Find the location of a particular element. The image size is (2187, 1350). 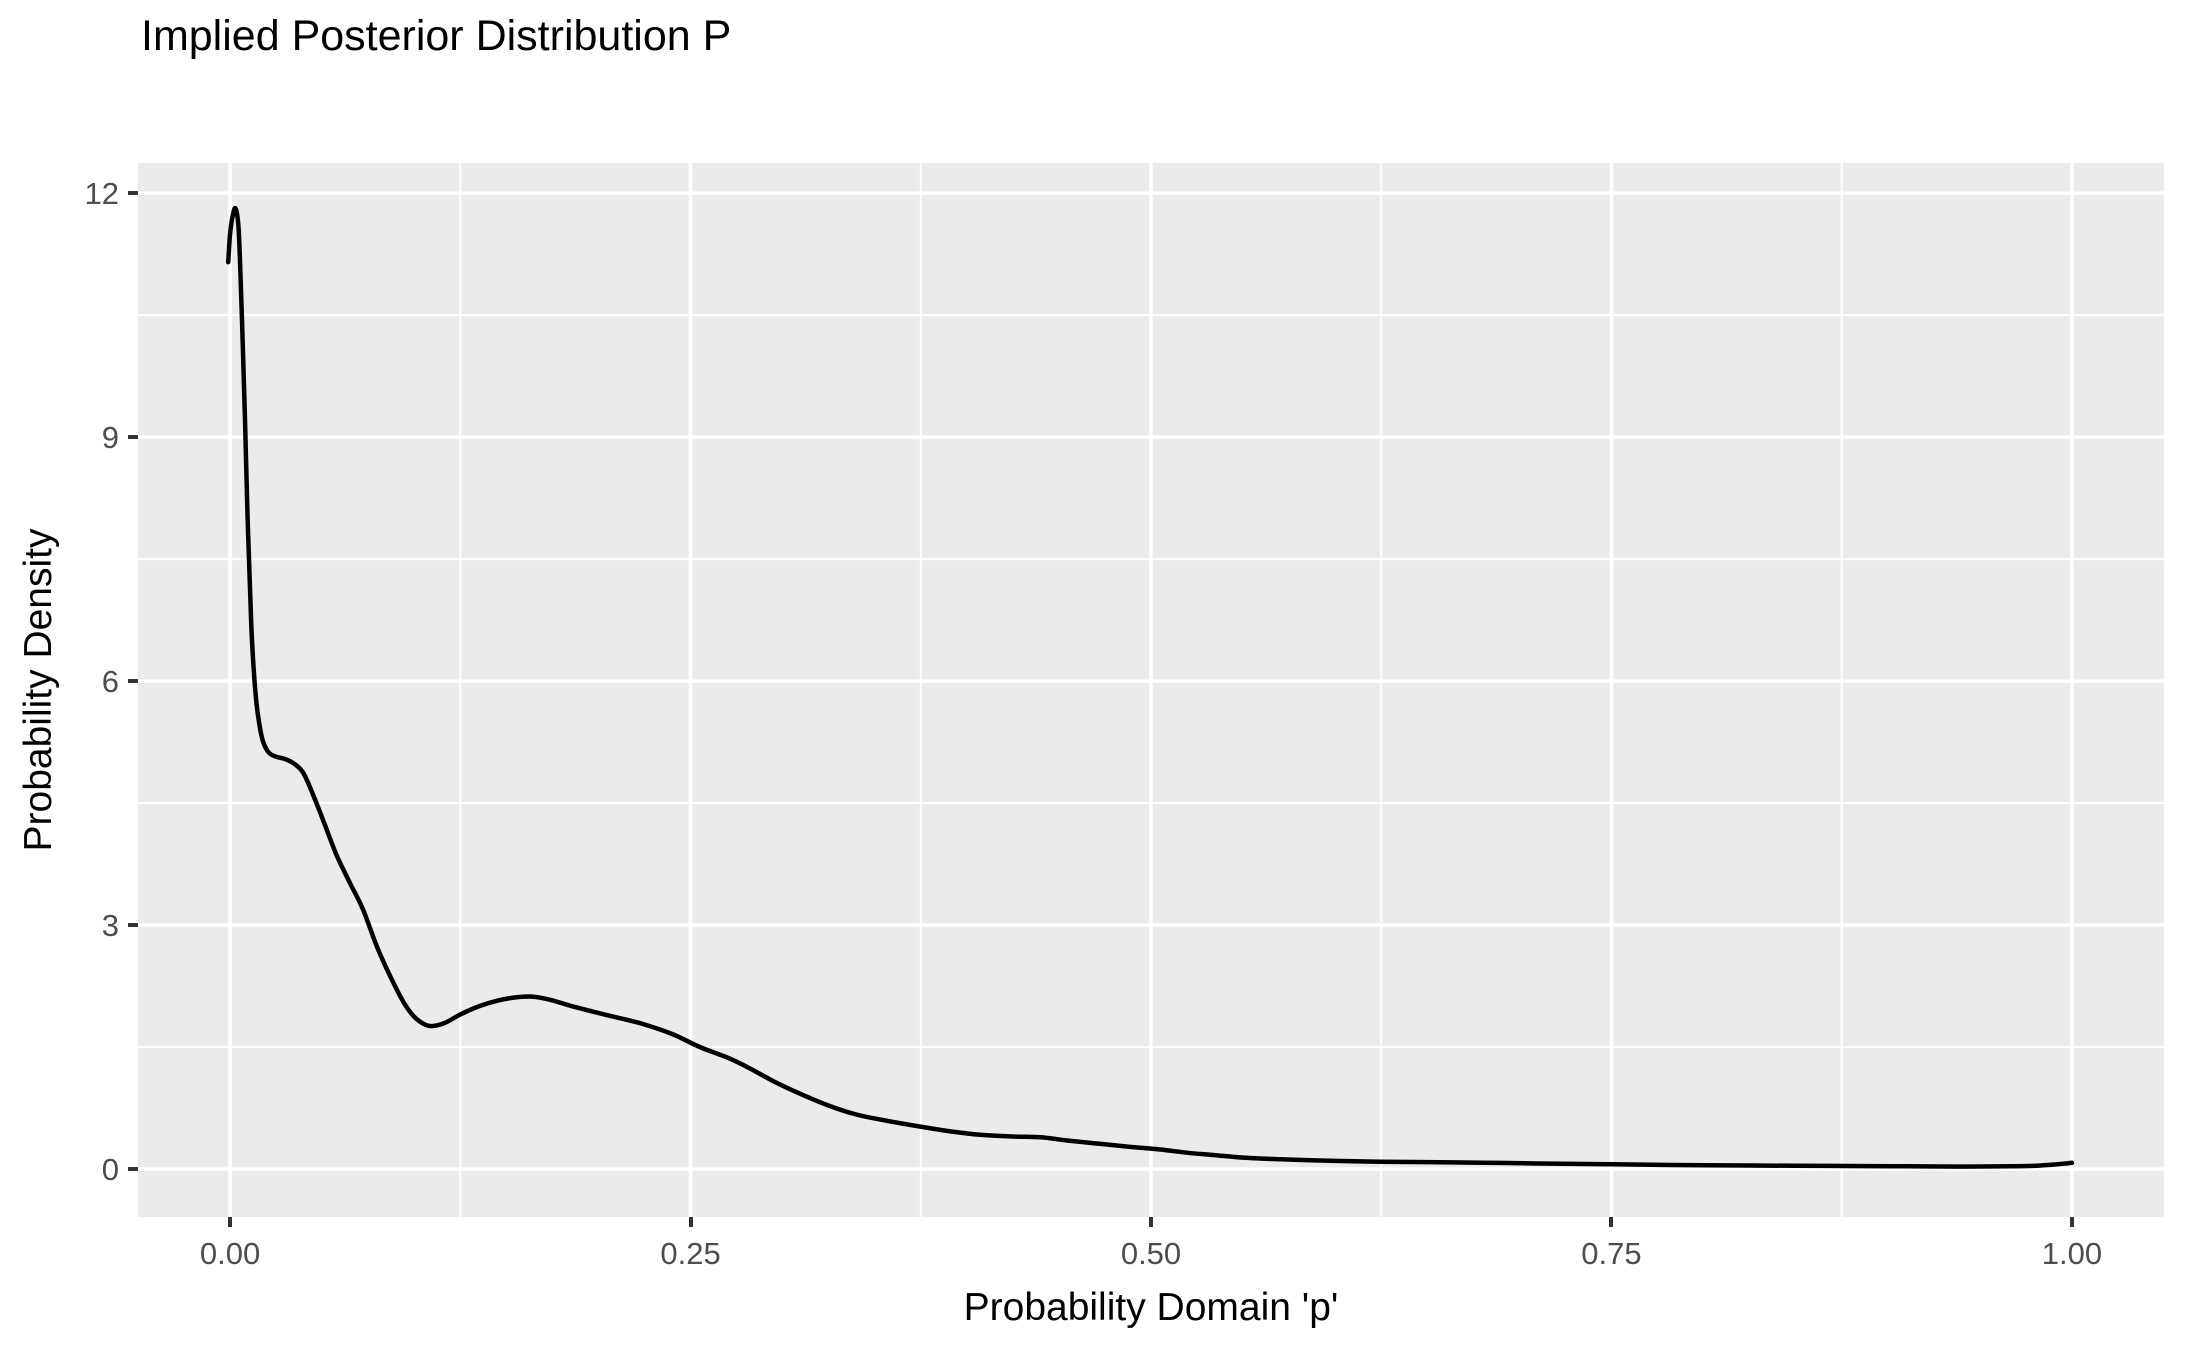

y-tick-label: 12 is located at coordinates (101, 194).